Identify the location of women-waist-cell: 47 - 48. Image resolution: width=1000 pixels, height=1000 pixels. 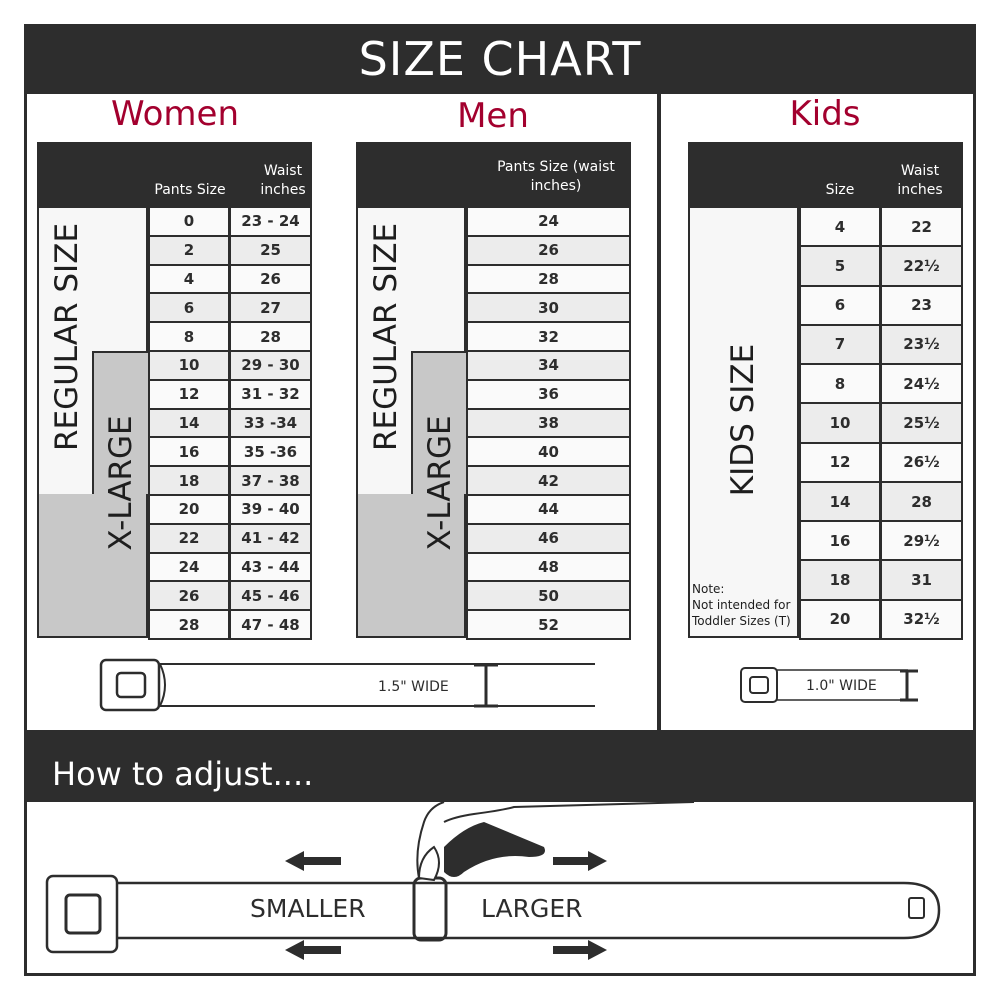
(270, 624).